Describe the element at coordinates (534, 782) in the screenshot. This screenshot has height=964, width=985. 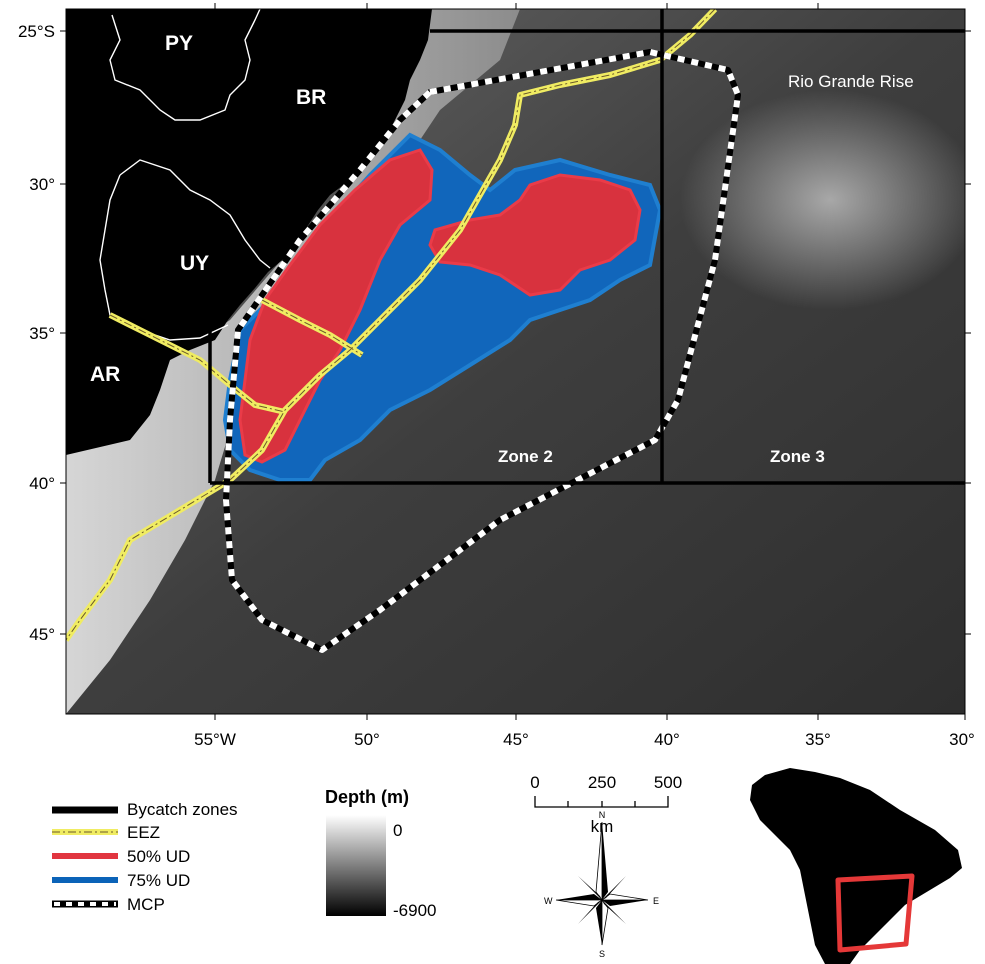
I see `scale-tick-label: 0` at that location.